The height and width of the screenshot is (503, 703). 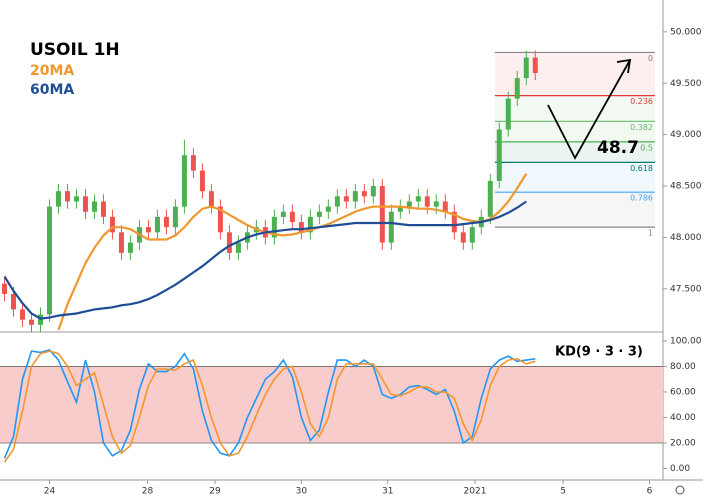 What do you see at coordinates (50, 492) in the screenshot?
I see `x-tick-label: 24` at bounding box center [50, 492].